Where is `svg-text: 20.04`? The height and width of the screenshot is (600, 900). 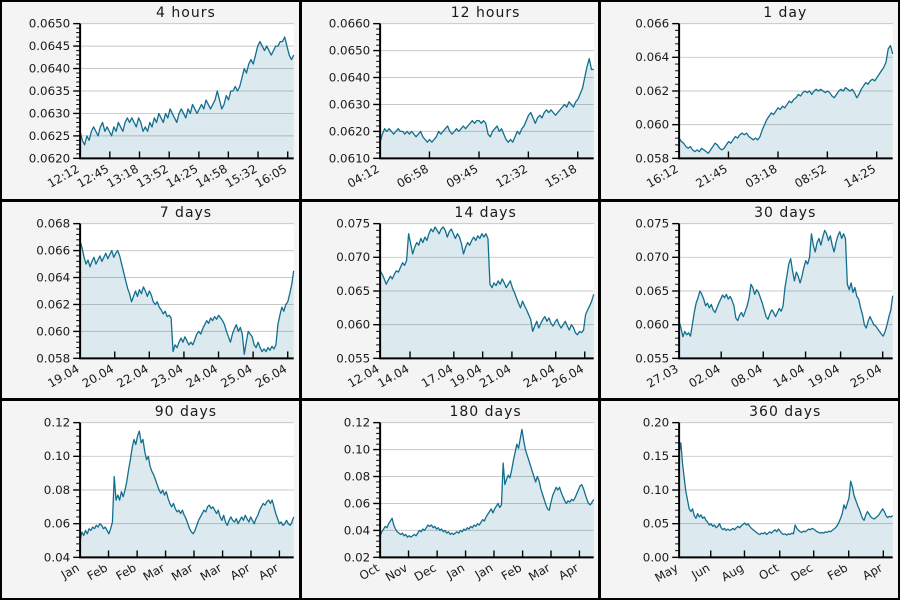 svg-text: 20.04 is located at coordinates (98, 375).